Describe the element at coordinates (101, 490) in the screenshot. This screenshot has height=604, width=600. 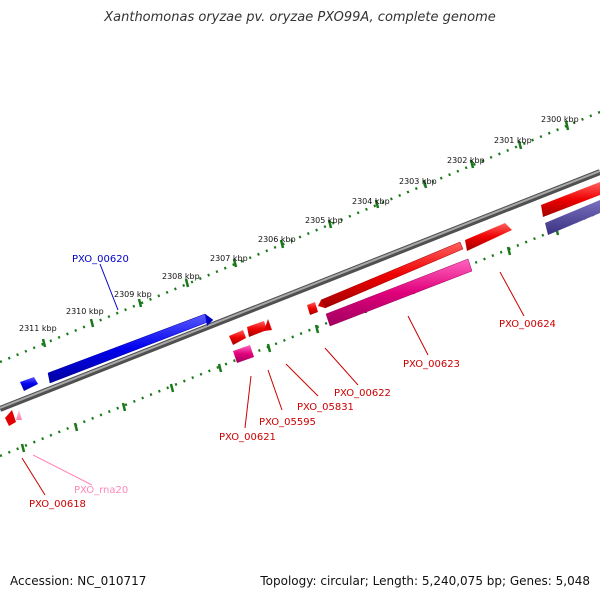
I see `gene-label-PXO_rna20: PXO_rna20` at that location.